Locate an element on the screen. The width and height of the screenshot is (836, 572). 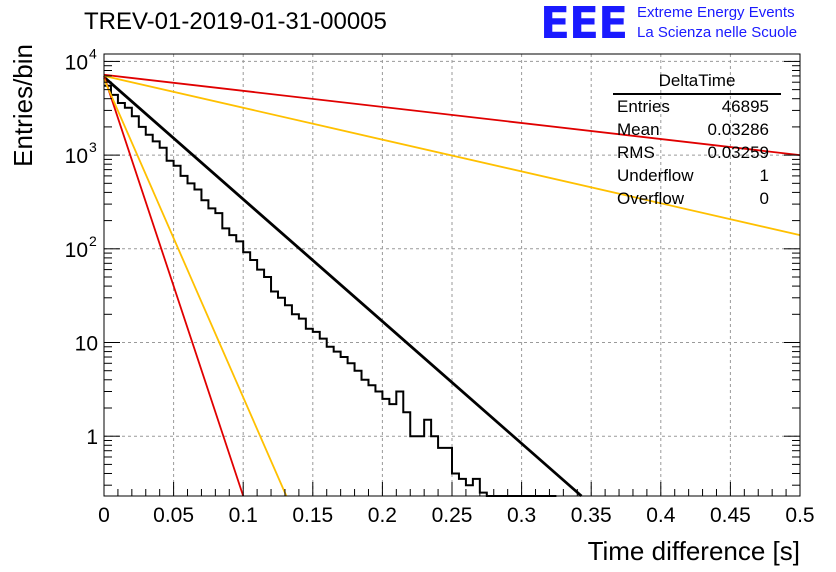
y-axis-label: Entries/bin is located at coordinates (23, 105).